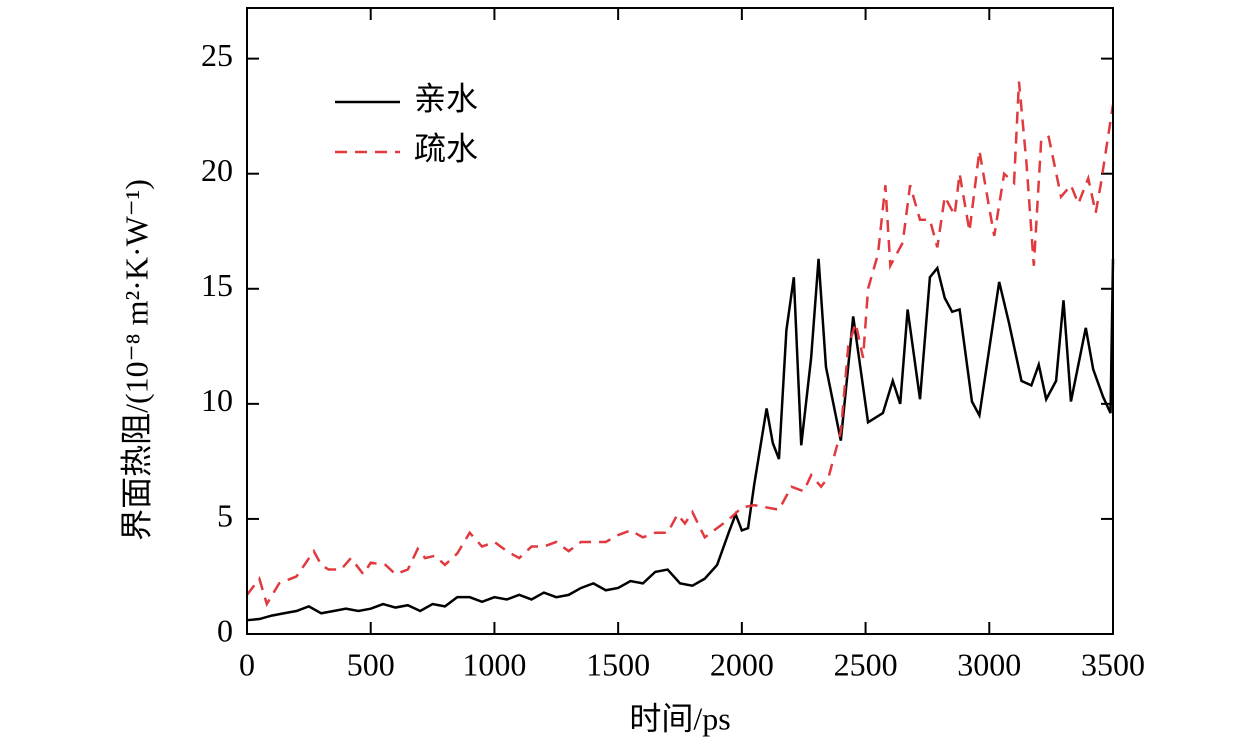 The width and height of the screenshot is (1260, 756). What do you see at coordinates (742, 664) in the screenshot?
I see `x-tick-label: 2000` at bounding box center [742, 664].